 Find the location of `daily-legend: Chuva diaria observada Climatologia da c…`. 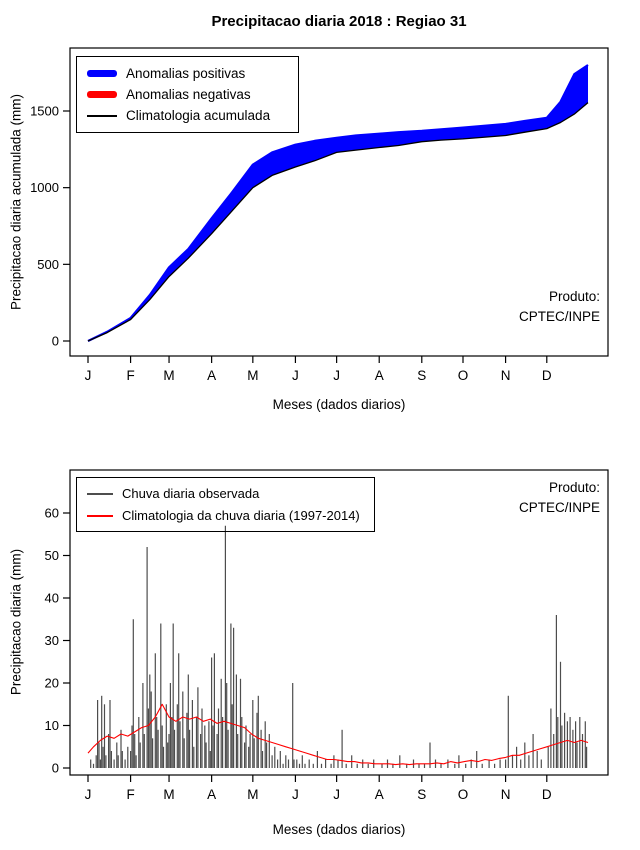

daily-legend: Chuva diaria observada Climatologia da c… is located at coordinates (225, 504).